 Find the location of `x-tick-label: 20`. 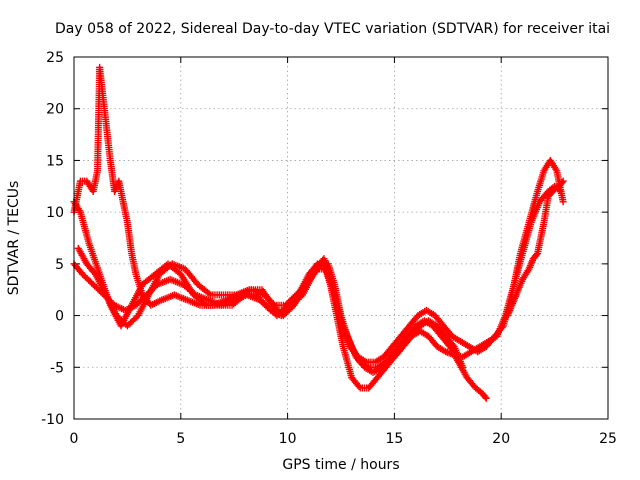

x-tick-label: 20 is located at coordinates (501, 439).